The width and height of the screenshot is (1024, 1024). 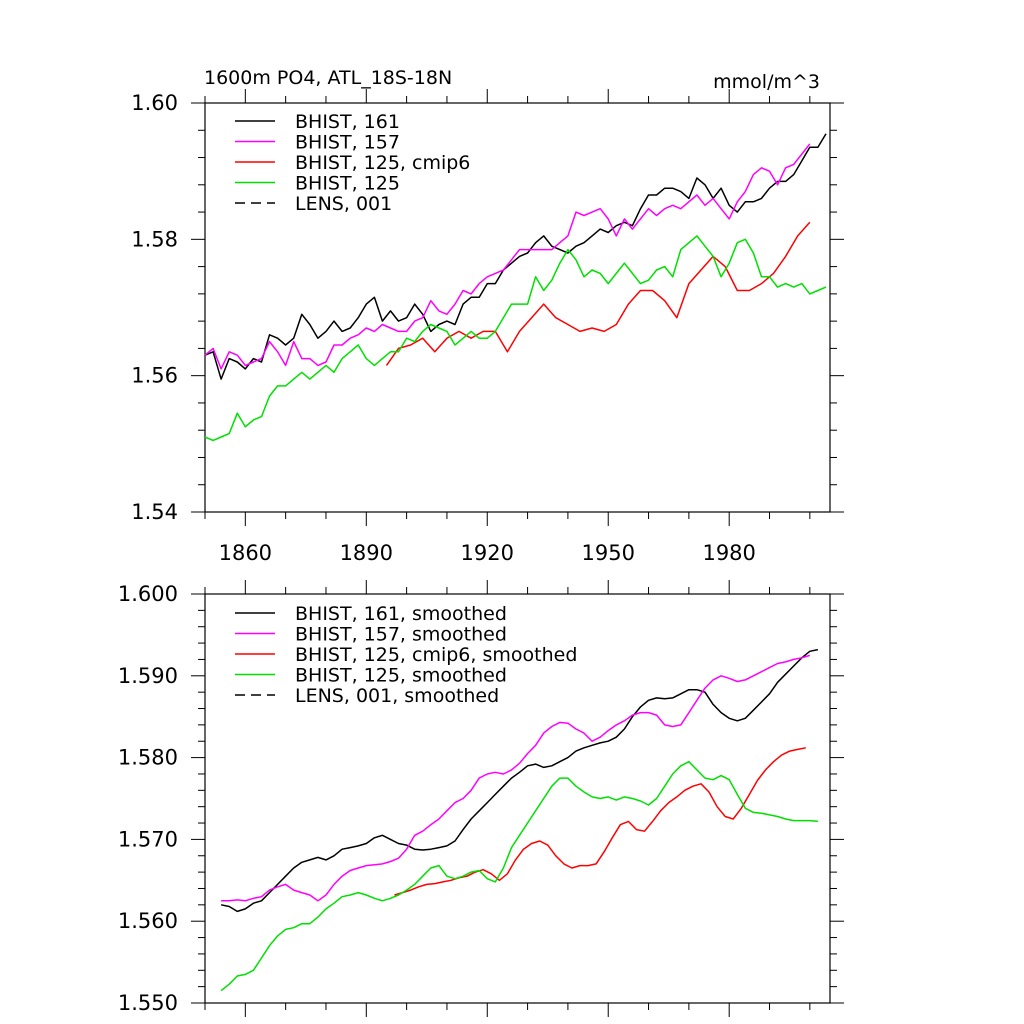 I want to click on x-tick-label: 1890, so click(x=366, y=553).